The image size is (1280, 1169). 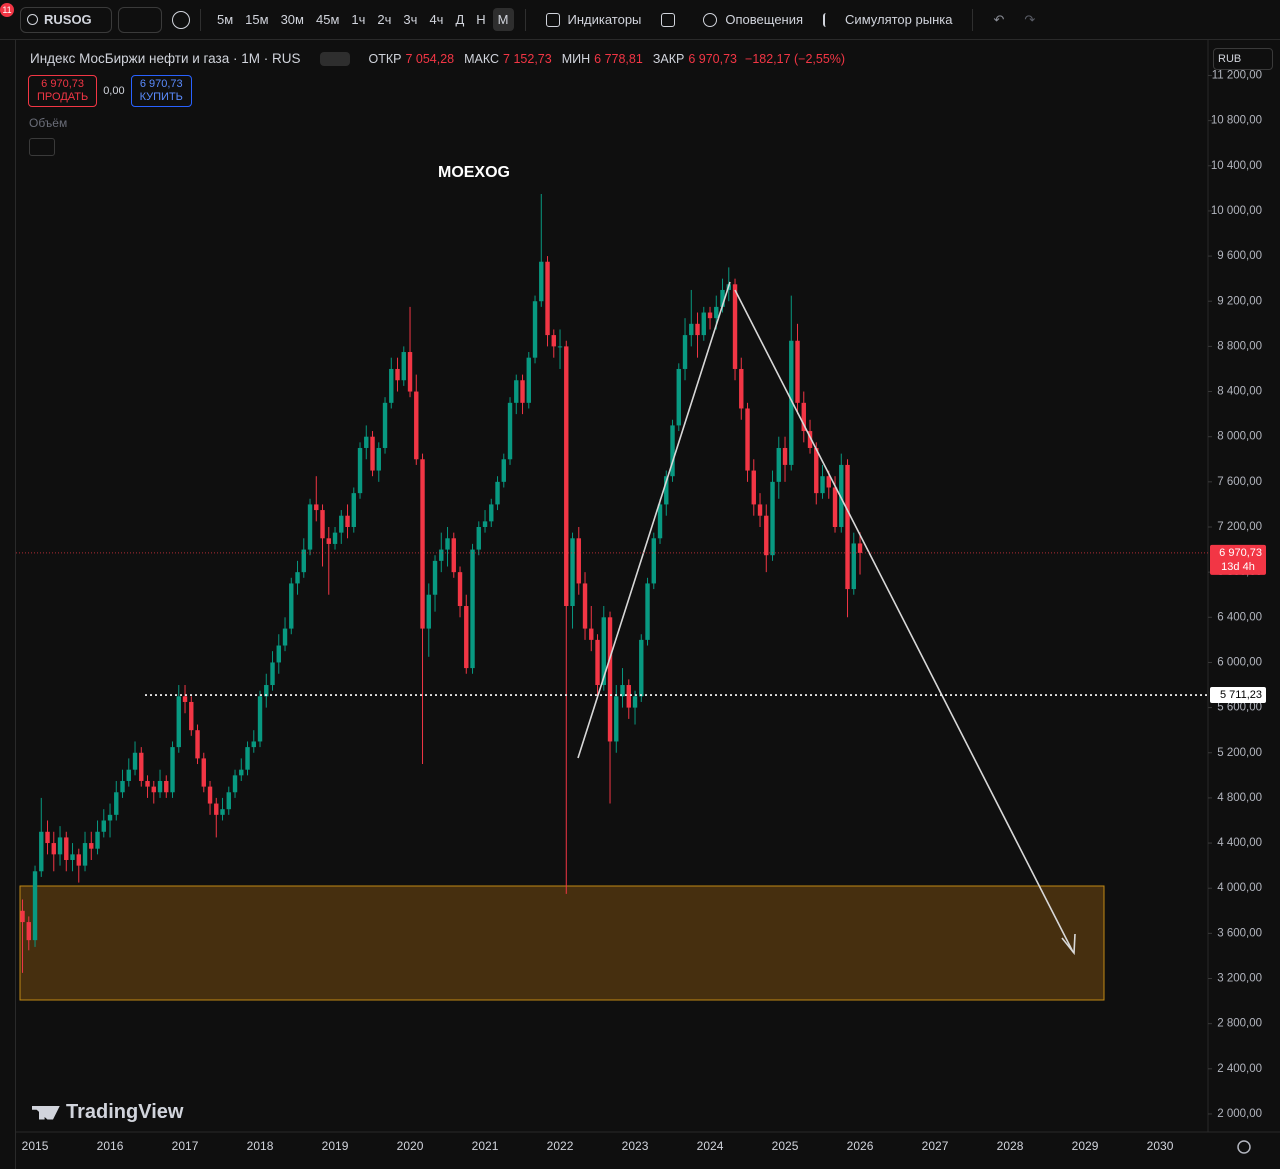 I want to click on x-tick-label: 2017, so click(x=185, y=1146).